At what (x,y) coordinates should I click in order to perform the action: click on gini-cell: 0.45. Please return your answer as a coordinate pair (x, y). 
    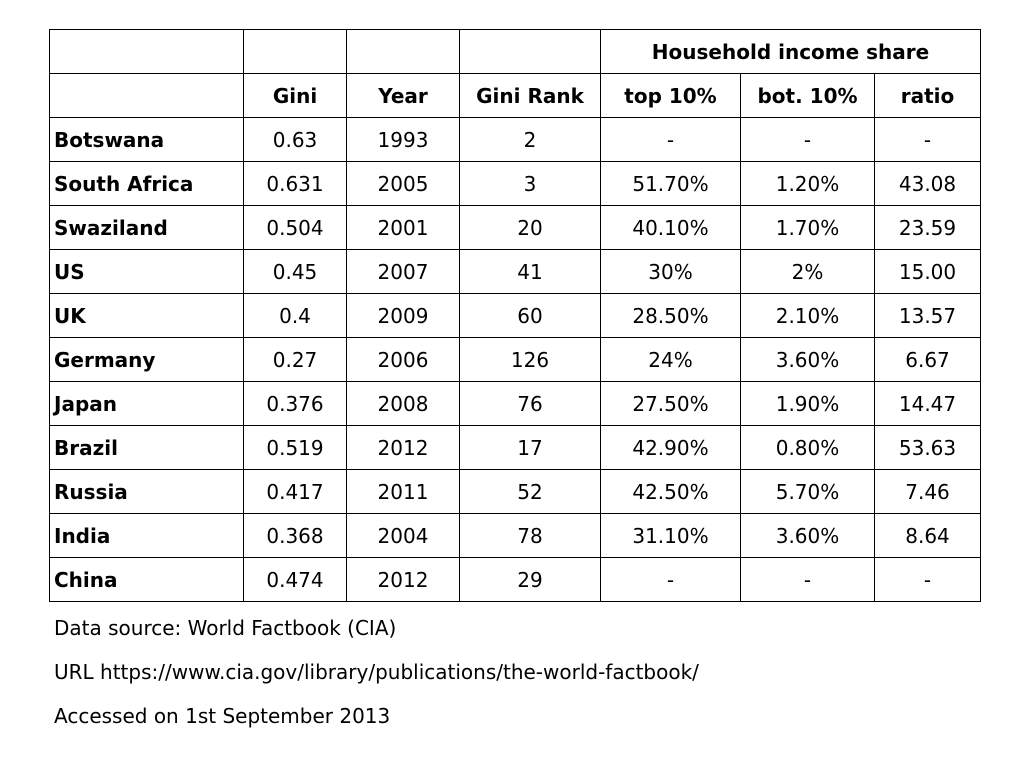
    Looking at the image, I should click on (295, 271).